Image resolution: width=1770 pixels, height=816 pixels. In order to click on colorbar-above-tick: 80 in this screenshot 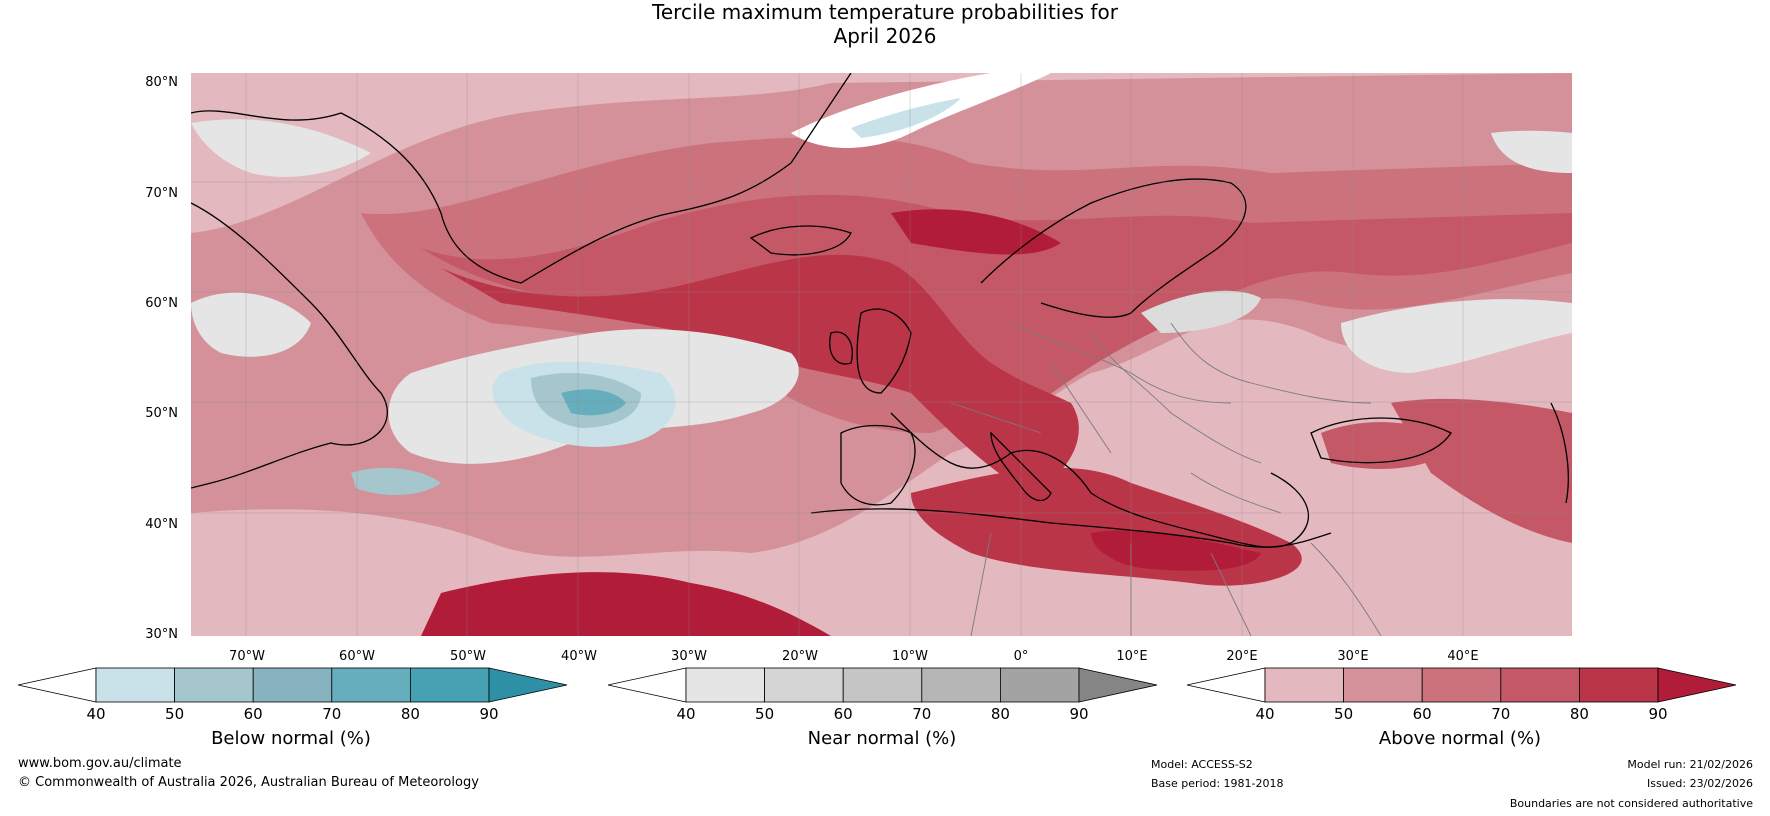, I will do `click(1579, 714)`.